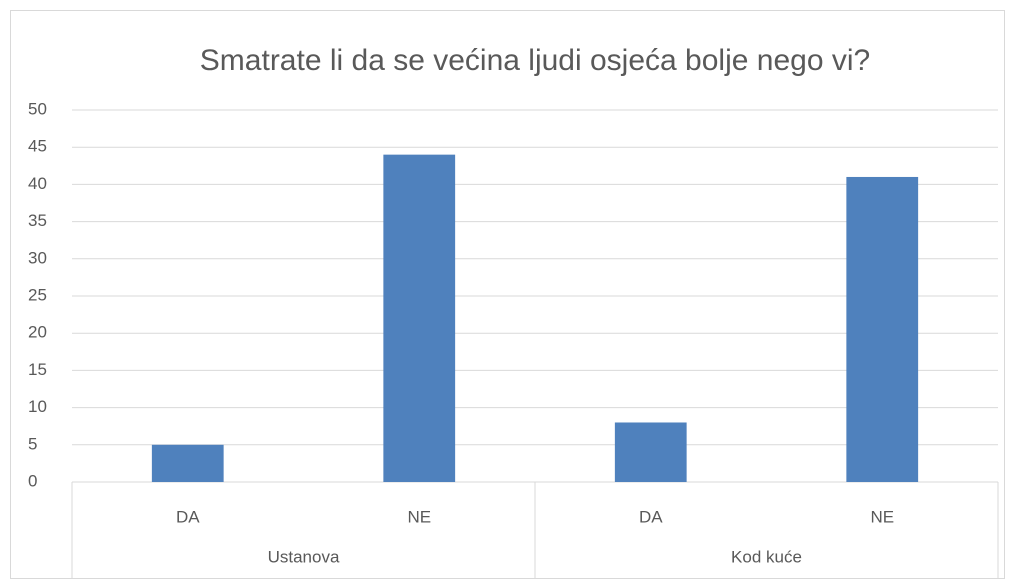 Image resolution: width=1015 pixels, height=580 pixels. What do you see at coordinates (37, 294) in the screenshot?
I see `y-tick-label: 25` at bounding box center [37, 294].